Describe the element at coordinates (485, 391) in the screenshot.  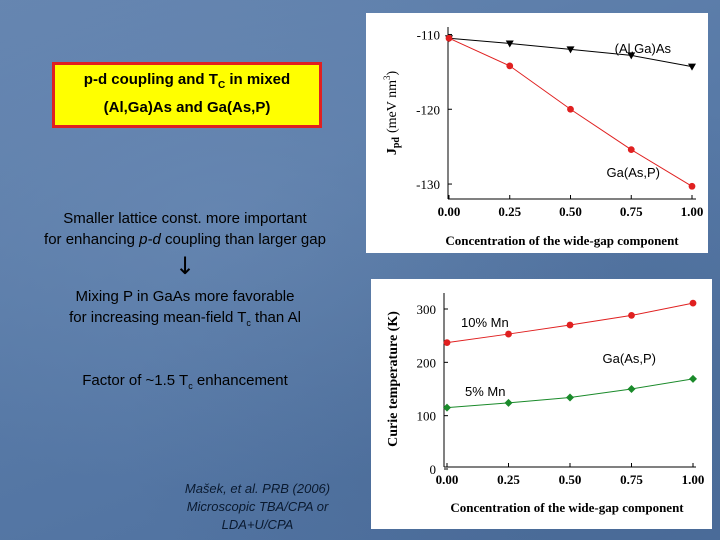
I see `curie-legend-5mn: 5% Mn` at that location.